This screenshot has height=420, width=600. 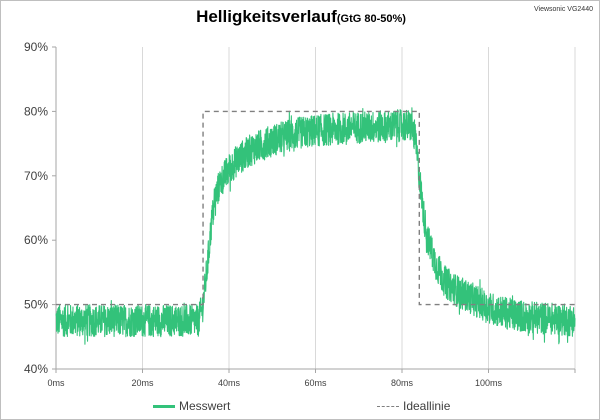 I want to click on legend-item-messwert: Messwert, so click(x=191, y=406).